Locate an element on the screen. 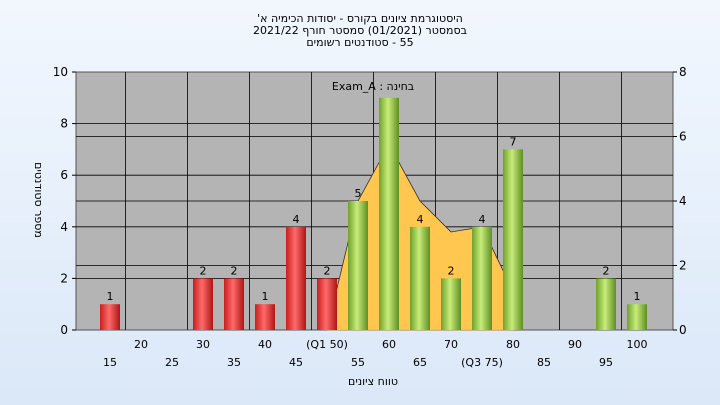 The width and height of the screenshot is (720, 405). x-tick-label: 90 is located at coordinates (575, 344).